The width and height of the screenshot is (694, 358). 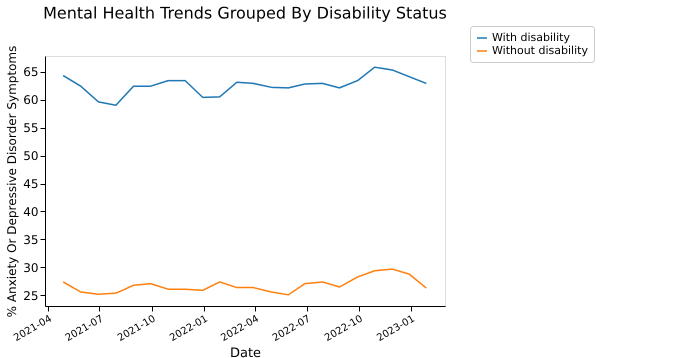 What do you see at coordinates (30, 128) in the screenshot?
I see `y-tick-label: 55` at bounding box center [30, 128].